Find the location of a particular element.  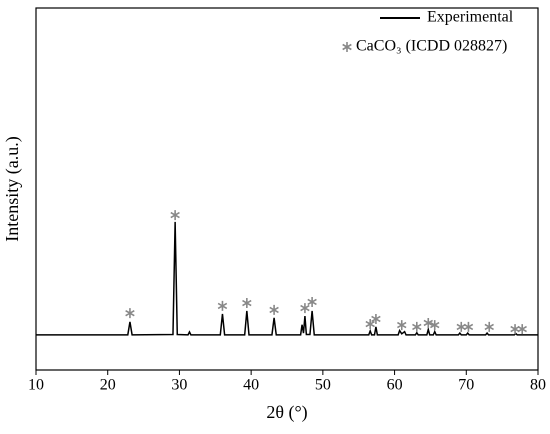

x-tick-label: 40 is located at coordinates (251, 385).